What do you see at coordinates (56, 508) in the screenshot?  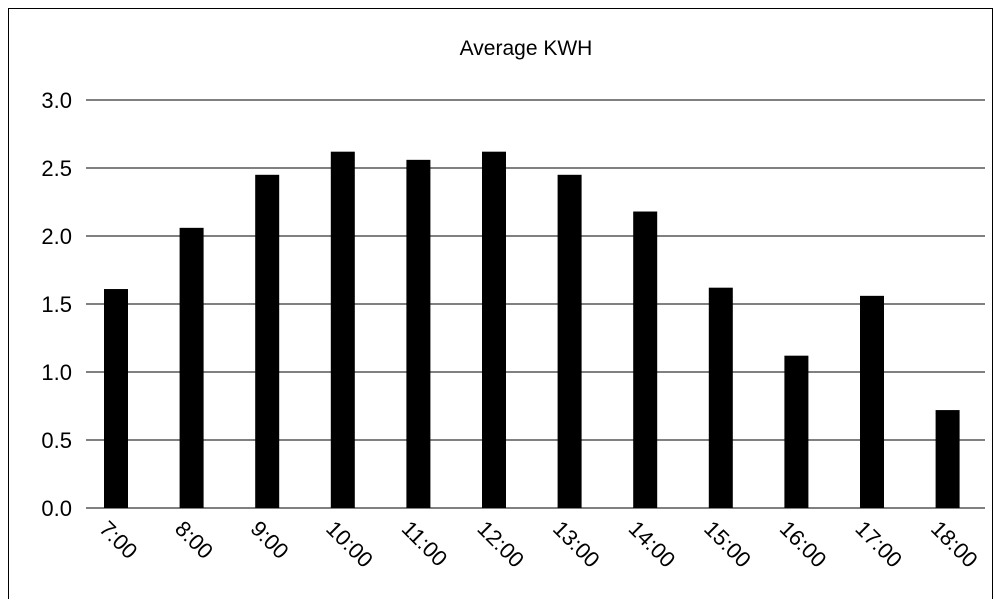 I see `y-tick-label: 0.0` at bounding box center [56, 508].